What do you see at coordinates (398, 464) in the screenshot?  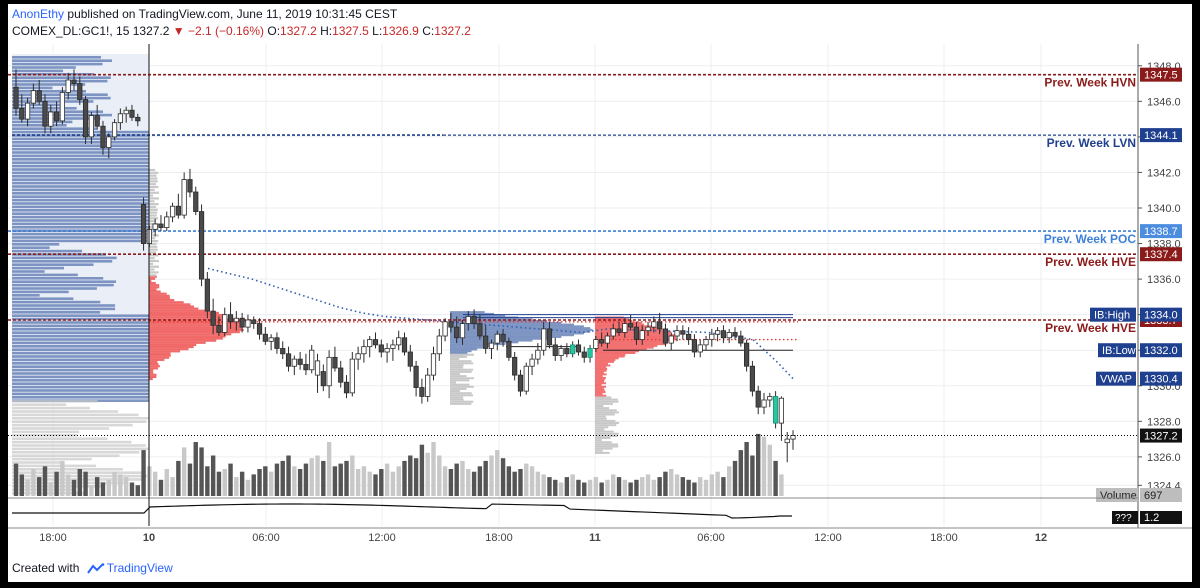 I see `volume-bars` at bounding box center [398, 464].